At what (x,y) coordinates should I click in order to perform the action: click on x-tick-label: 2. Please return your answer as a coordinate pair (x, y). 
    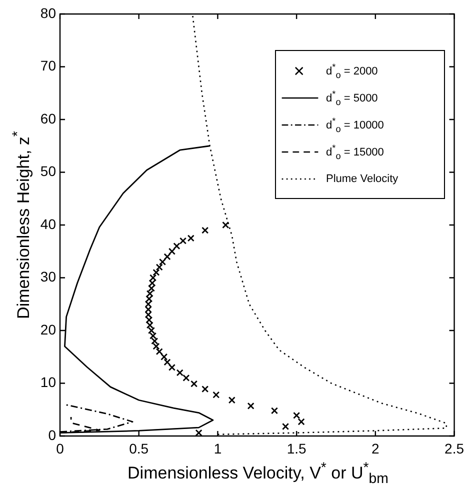
    Looking at the image, I should click on (376, 448).